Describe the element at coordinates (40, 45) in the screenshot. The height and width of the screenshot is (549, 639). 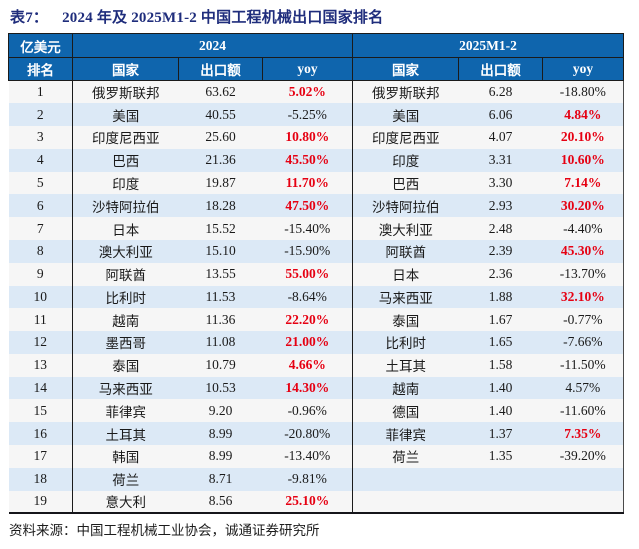
I see `unit-label: 亿美元` at that location.